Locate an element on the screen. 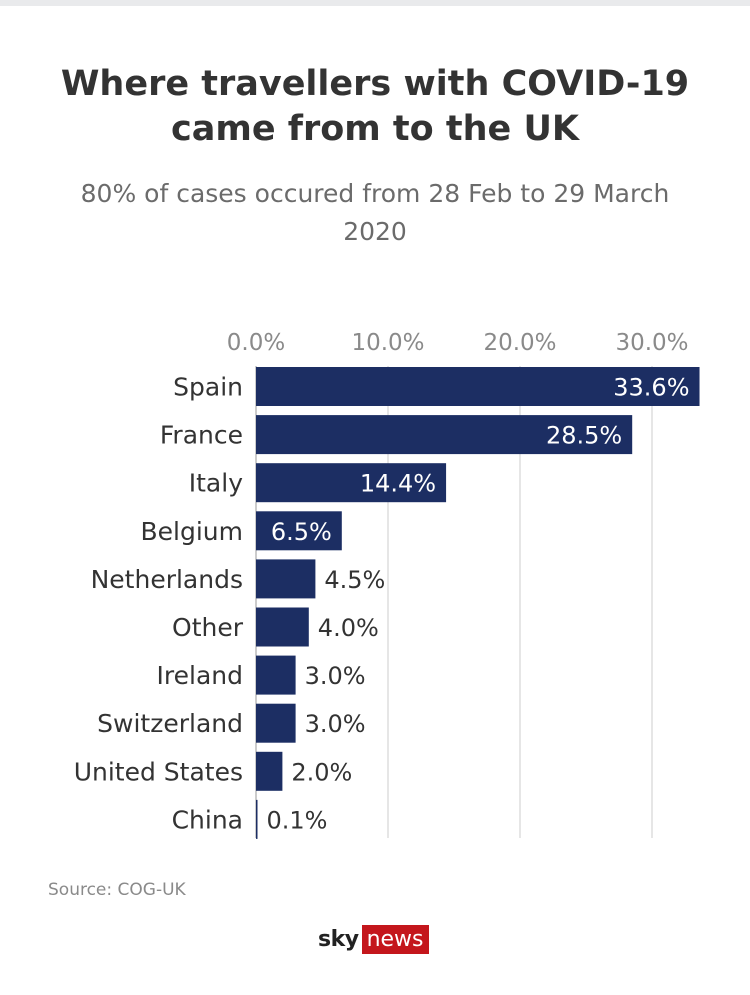  x-tick-label: 30.0% is located at coordinates (651, 343).